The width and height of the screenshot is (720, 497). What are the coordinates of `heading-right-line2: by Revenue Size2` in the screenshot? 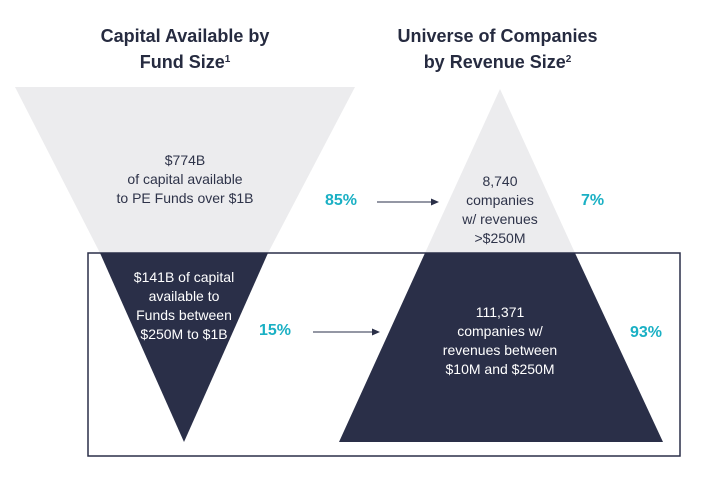 It's located at (497, 61).